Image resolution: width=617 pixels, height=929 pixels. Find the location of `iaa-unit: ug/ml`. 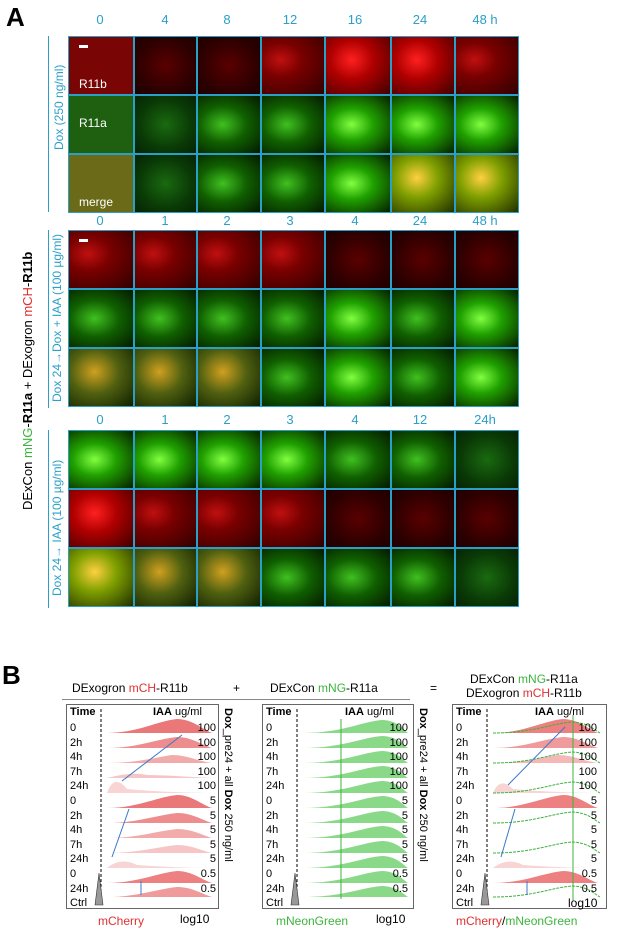

iaa-unit: ug/ml is located at coordinates (568, 712).